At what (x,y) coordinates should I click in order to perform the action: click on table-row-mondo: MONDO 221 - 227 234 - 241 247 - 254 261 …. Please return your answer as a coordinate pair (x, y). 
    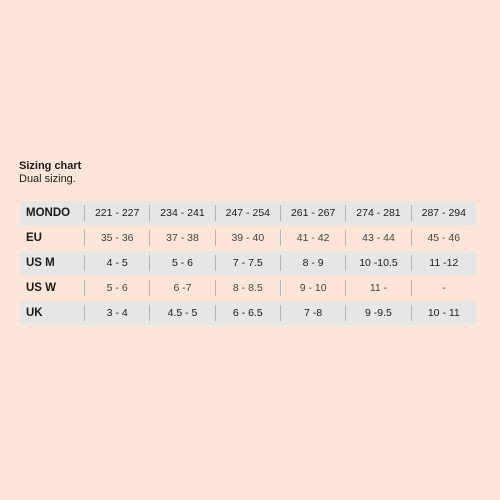
    Looking at the image, I should click on (248, 213).